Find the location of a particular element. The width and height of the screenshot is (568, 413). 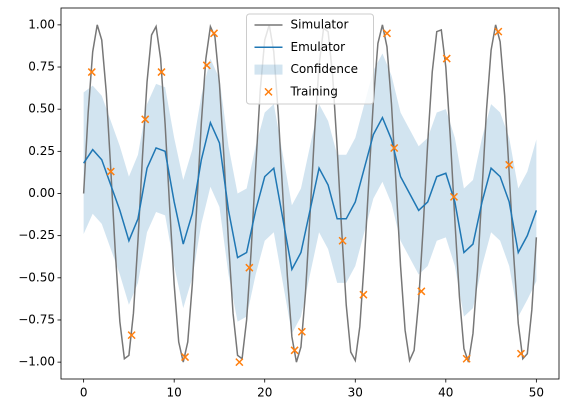

legend: Simulator Emulator Confidence Training is located at coordinates (310, 59).